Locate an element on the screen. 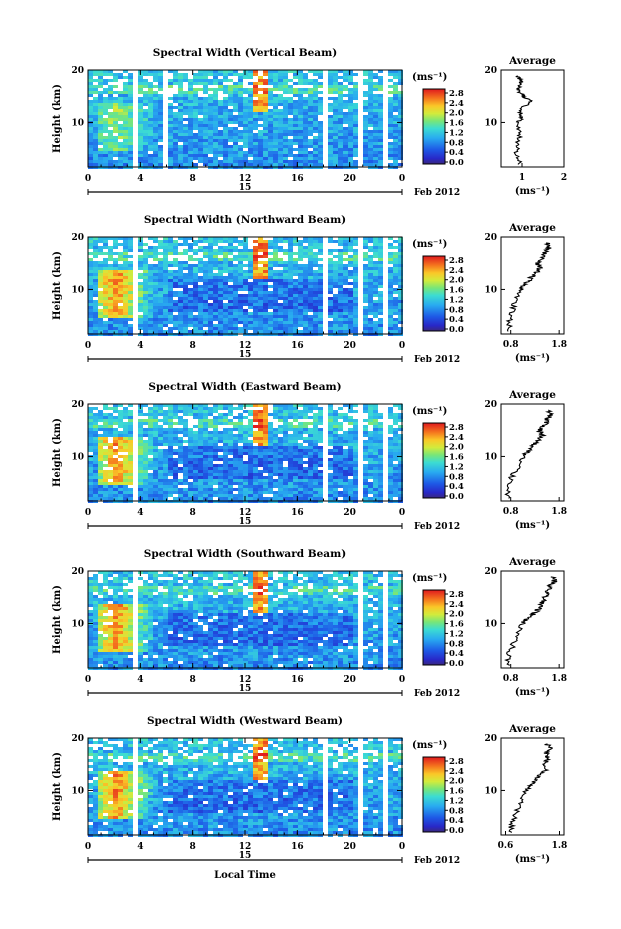 The image size is (621, 929). panel-title: Spectral Width (Vertical Beam) is located at coordinates (245, 53).